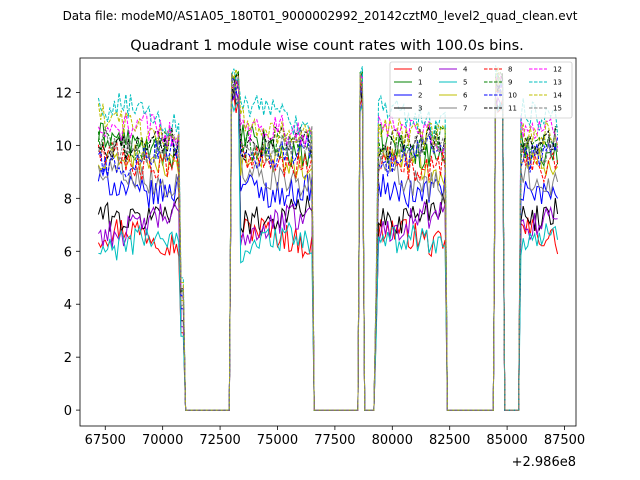 The width and height of the screenshot is (640, 480). What do you see at coordinates (420, 109) in the screenshot?
I see `legend-label-3: 3` at bounding box center [420, 109].